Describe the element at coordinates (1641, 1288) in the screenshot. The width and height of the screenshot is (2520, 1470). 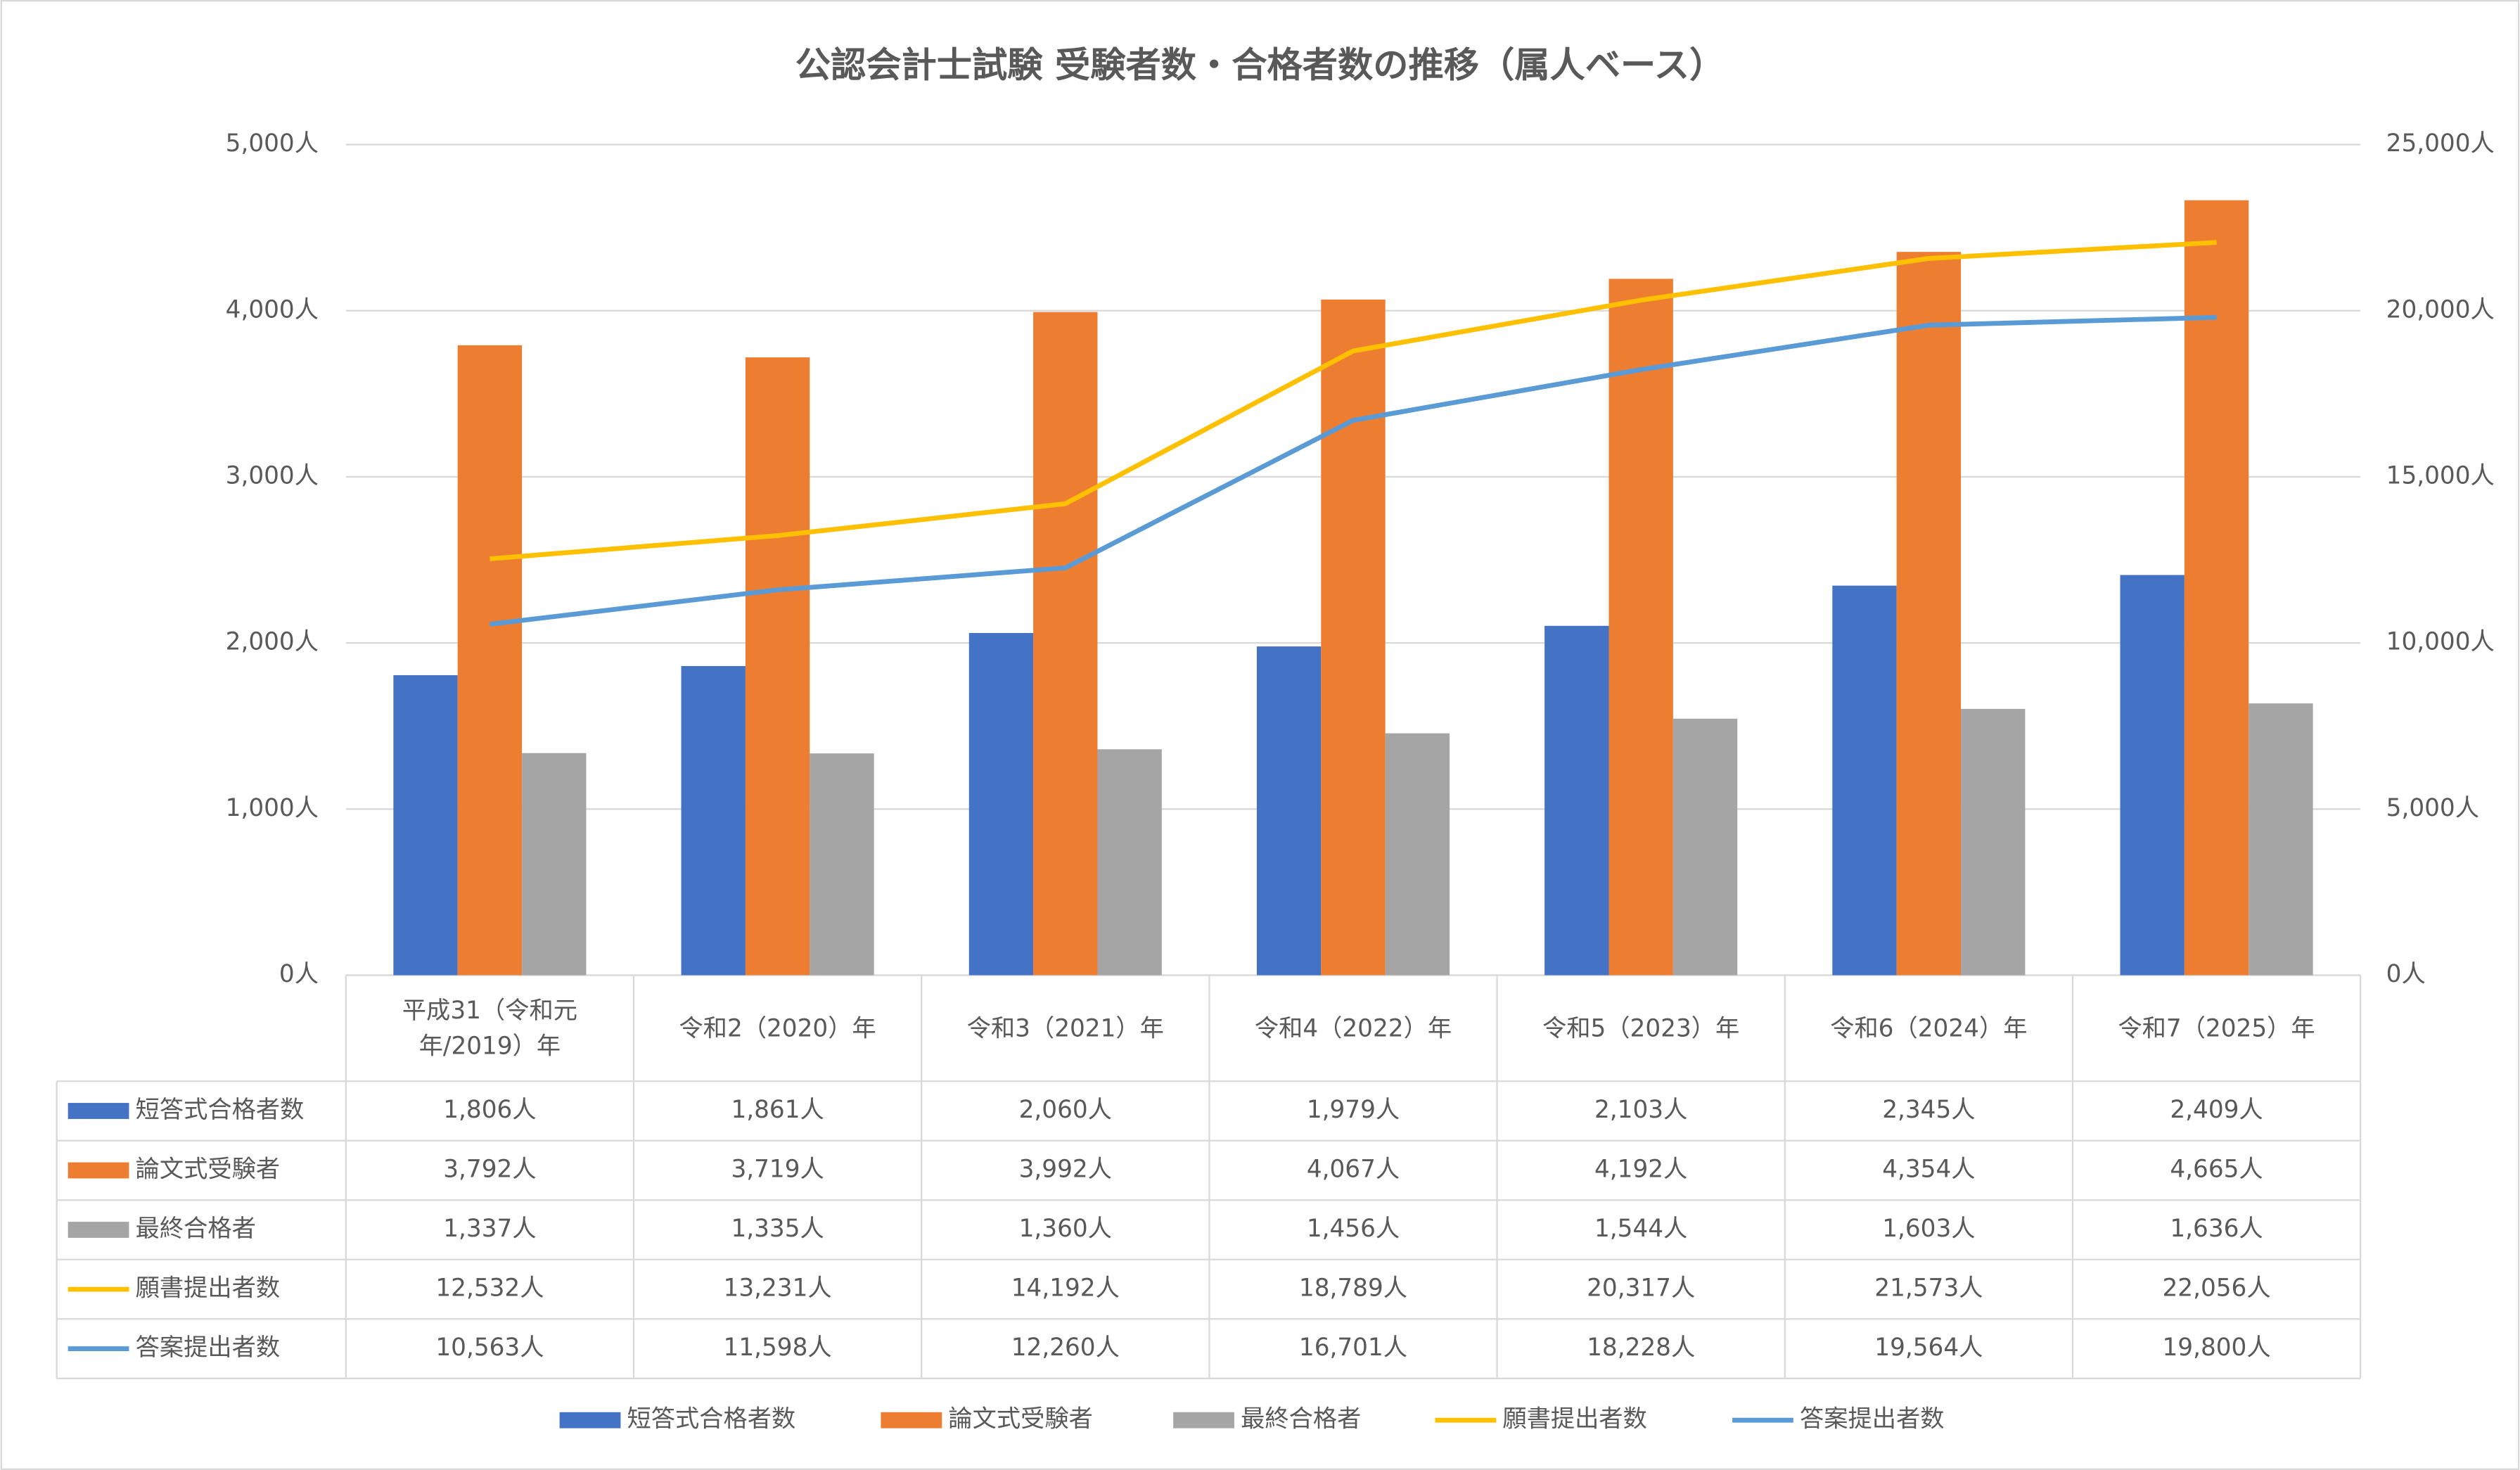
I see `table-cell: 20,317人` at that location.